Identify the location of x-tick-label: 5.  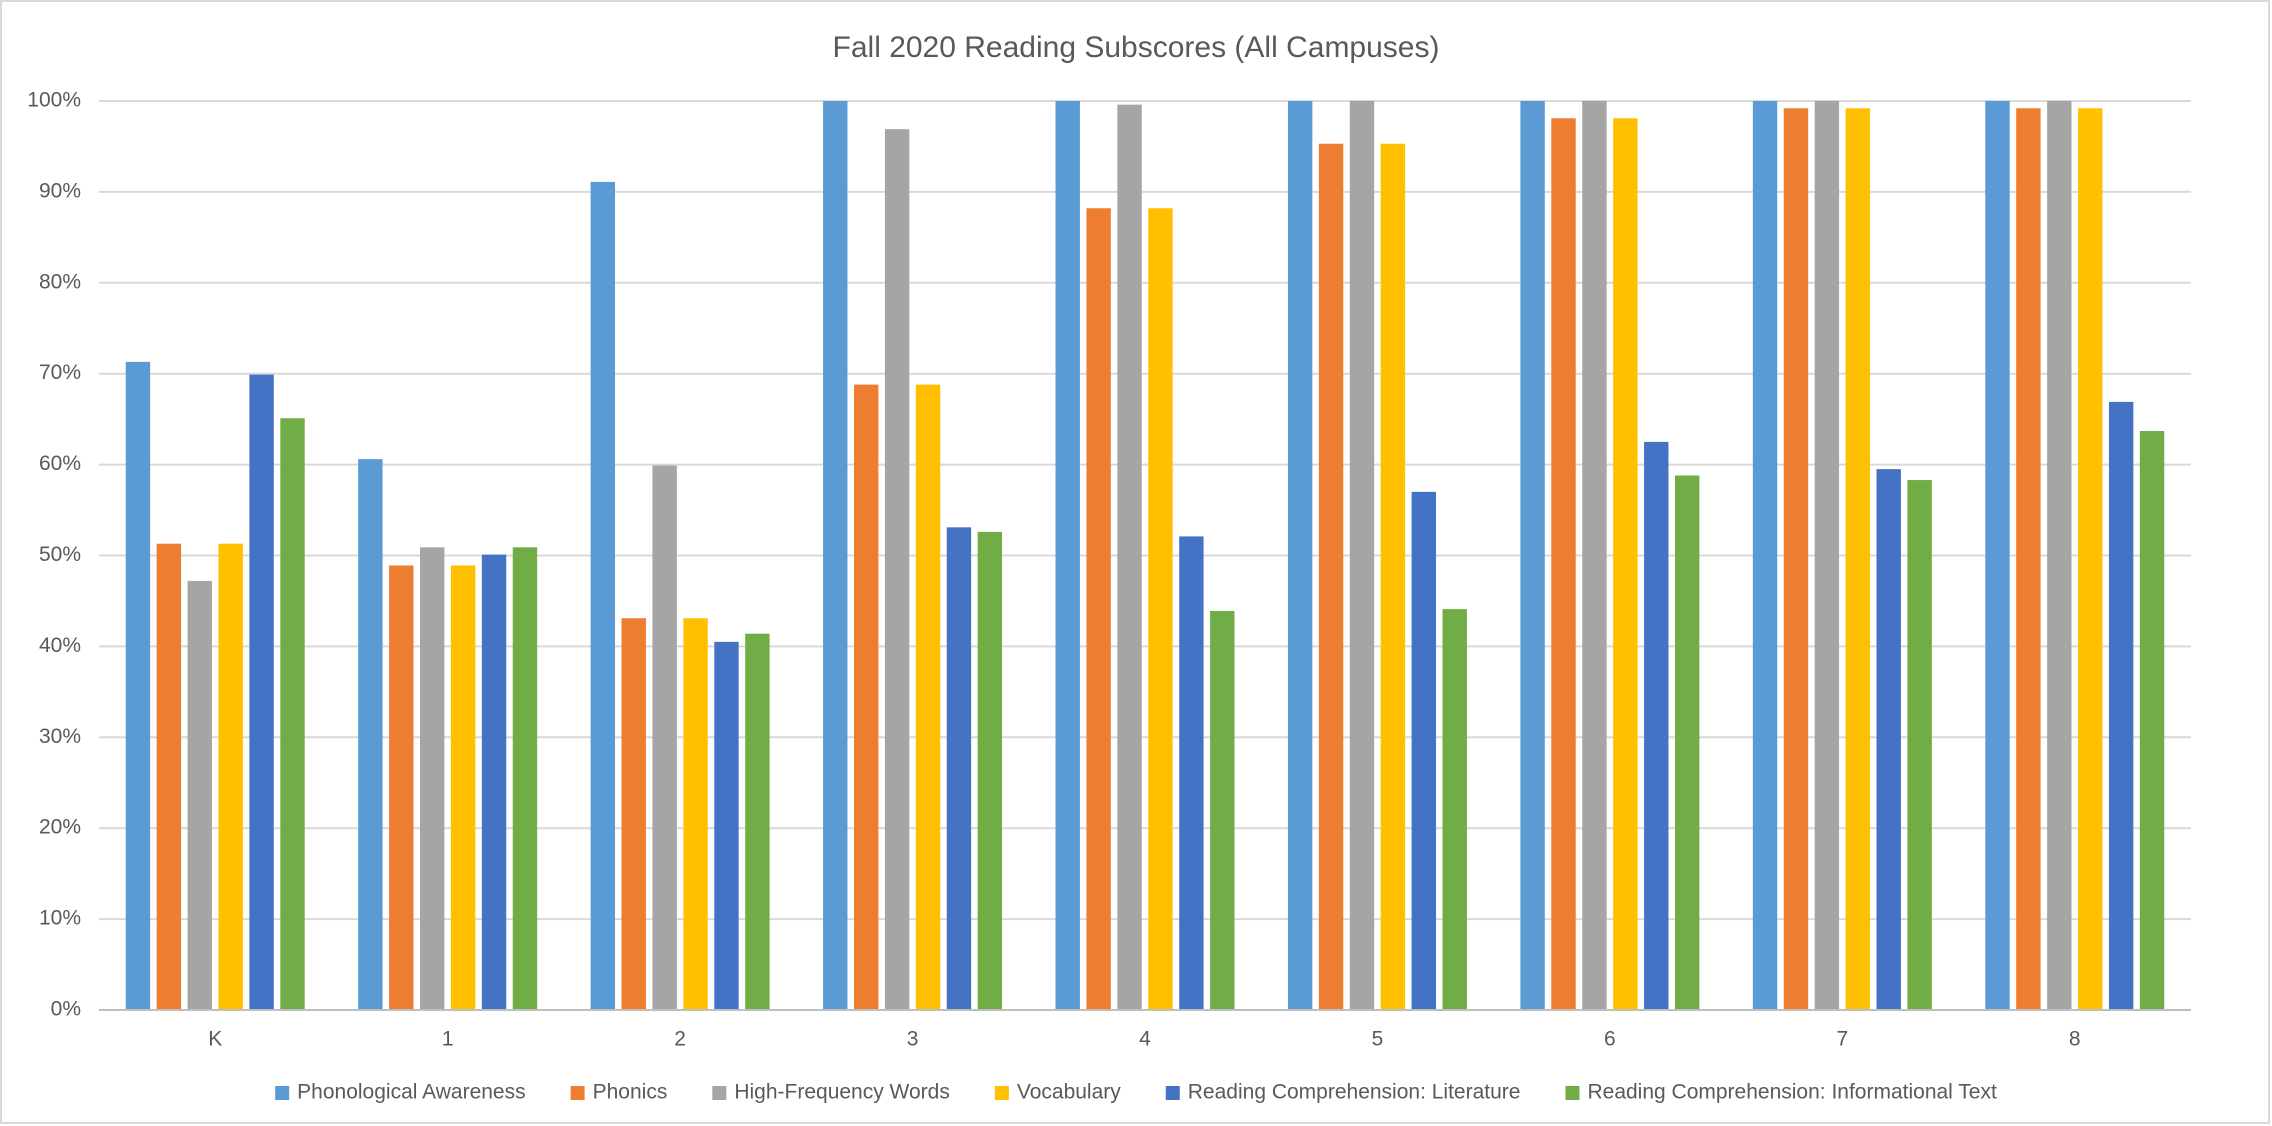
(1378, 1039).